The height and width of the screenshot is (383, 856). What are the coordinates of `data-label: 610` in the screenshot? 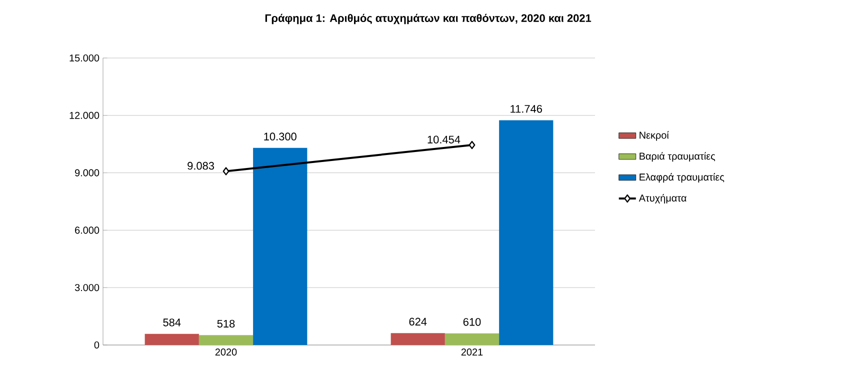 It's located at (472, 322).